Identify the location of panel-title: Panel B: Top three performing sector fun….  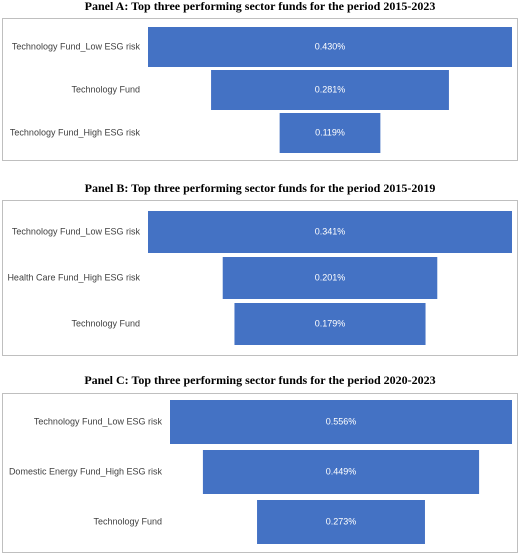
(260, 188).